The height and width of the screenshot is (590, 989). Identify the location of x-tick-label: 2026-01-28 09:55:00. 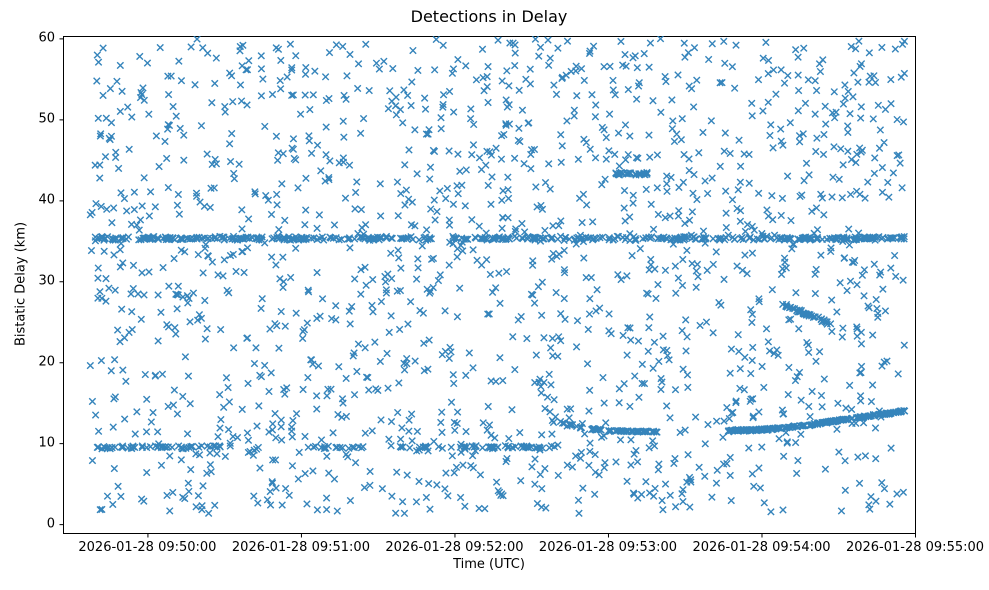
(915, 547).